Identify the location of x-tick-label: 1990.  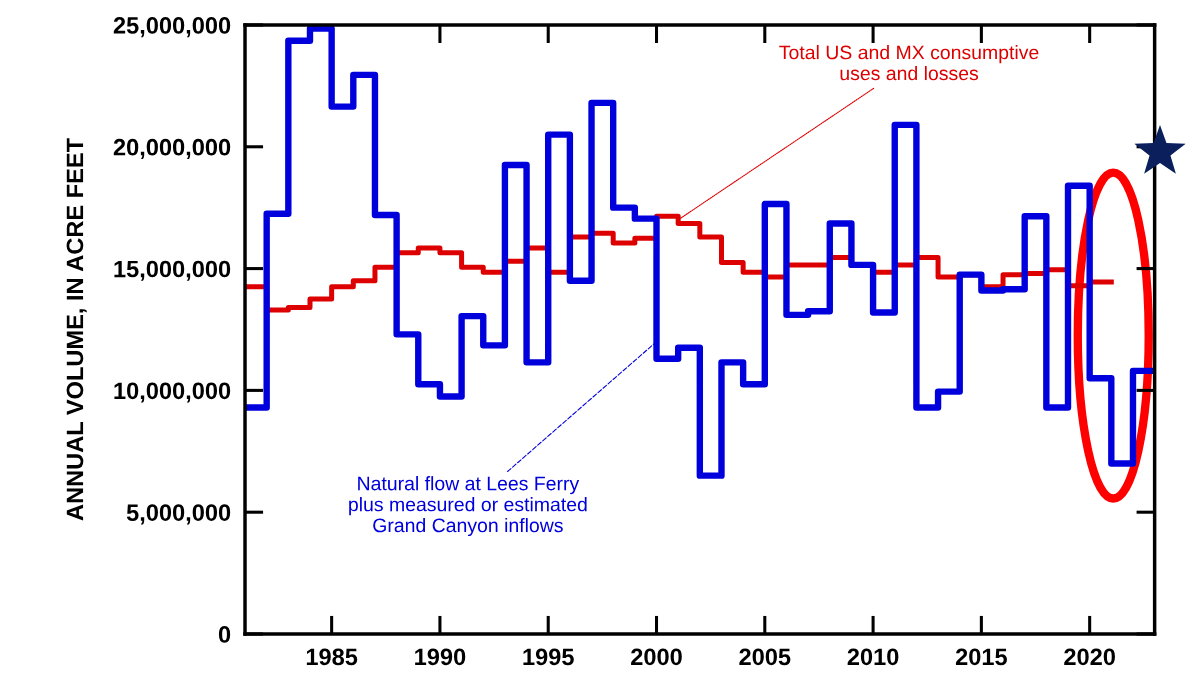
(440, 657).